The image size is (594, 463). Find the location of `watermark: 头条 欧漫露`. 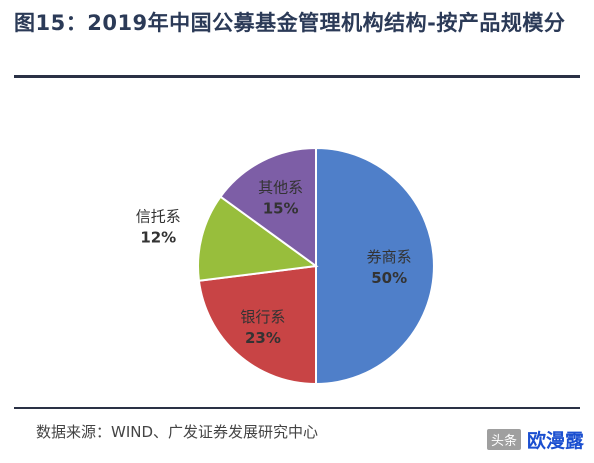

watermark: 头条 欧漫露 is located at coordinates (535, 439).